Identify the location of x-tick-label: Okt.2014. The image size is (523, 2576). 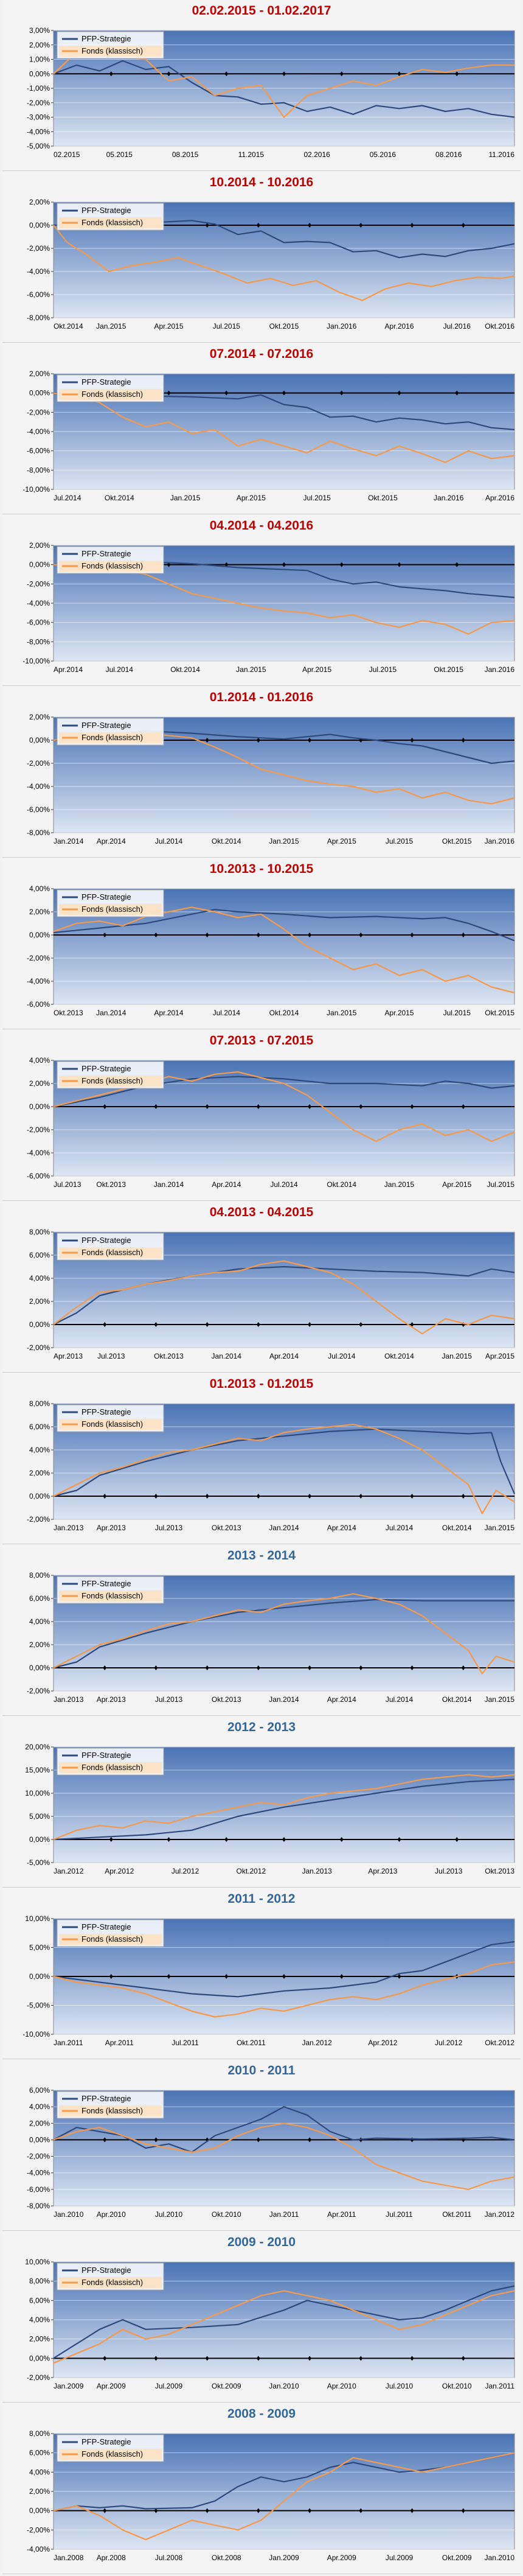
(457, 1699).